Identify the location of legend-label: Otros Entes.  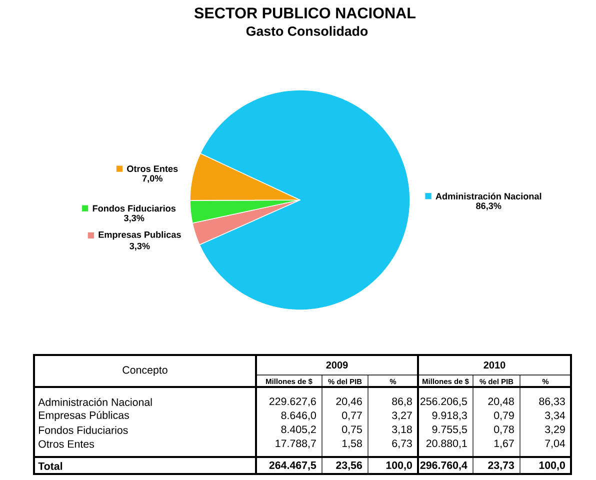
(152, 169).